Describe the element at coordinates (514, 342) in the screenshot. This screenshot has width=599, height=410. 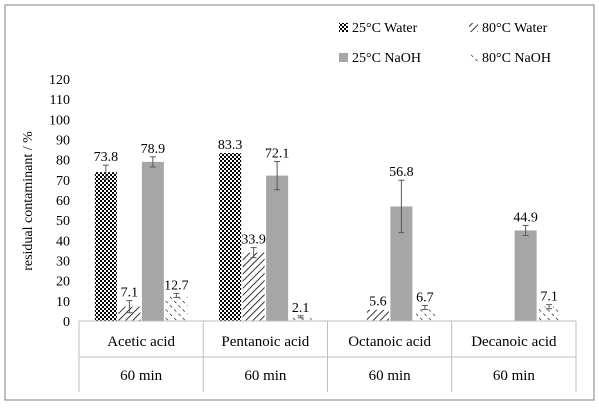
I see `x-tick-label: Decanoic acid` at that location.